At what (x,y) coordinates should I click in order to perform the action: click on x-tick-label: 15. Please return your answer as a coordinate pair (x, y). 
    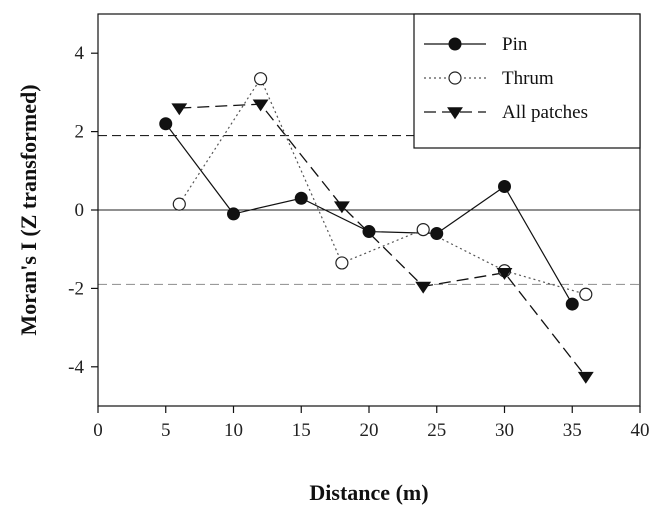
    Looking at the image, I should click on (301, 430).